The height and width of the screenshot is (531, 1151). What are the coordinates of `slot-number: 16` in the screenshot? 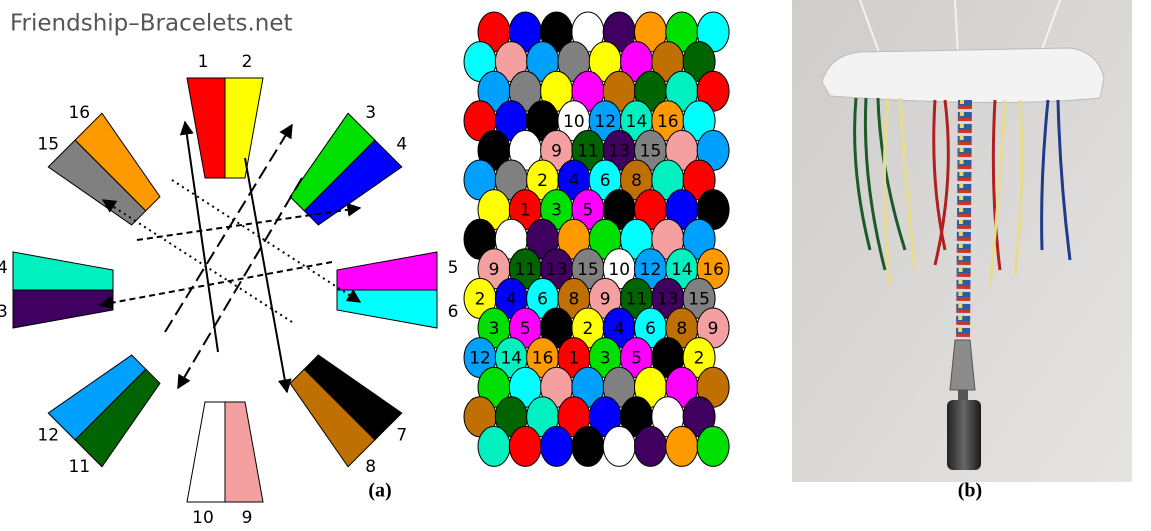 It's located at (79, 113).